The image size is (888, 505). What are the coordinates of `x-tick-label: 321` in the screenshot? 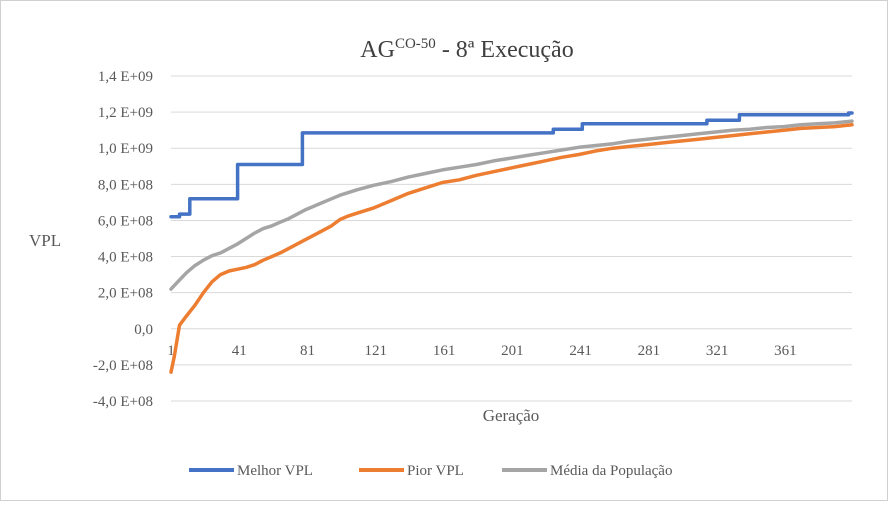 It's located at (717, 351).